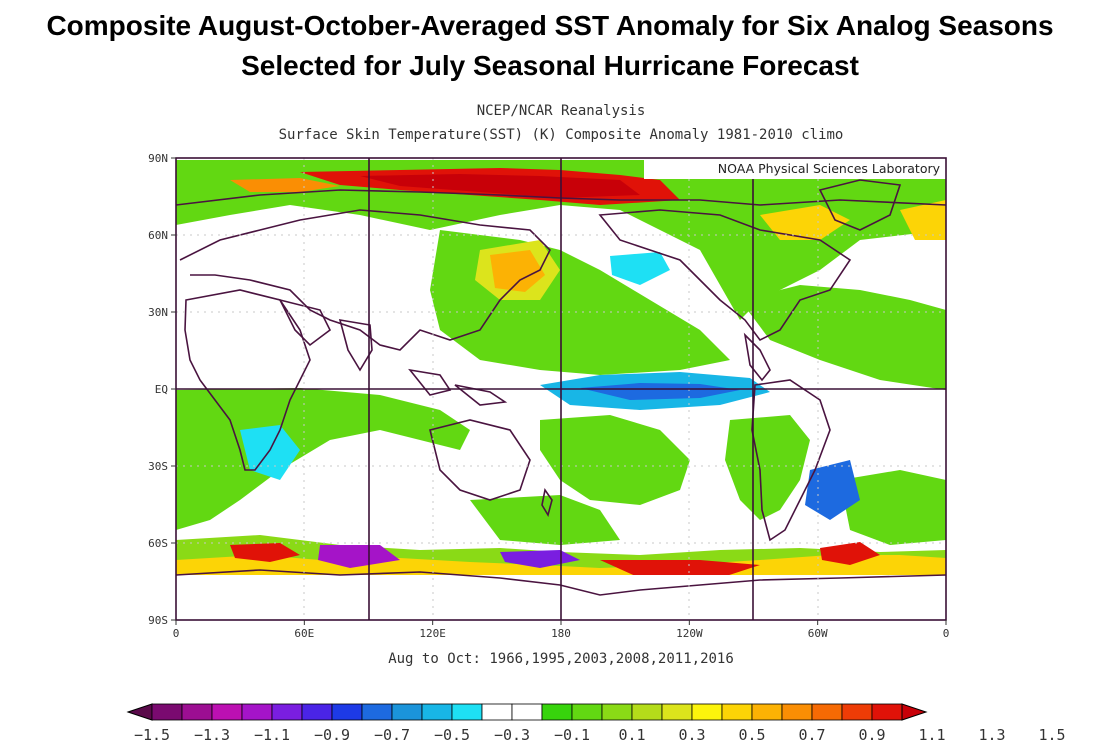 This screenshot has width=1100, height=754. What do you see at coordinates (432, 633) in the screenshot?
I see `lon-tick-label: 120E` at bounding box center [432, 633].